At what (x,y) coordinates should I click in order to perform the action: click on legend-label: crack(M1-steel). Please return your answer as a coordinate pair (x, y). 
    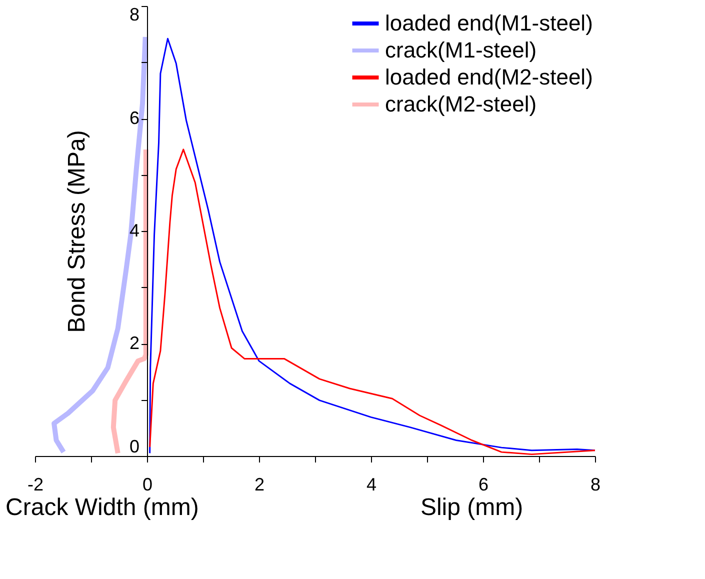
    Looking at the image, I should click on (461, 50).